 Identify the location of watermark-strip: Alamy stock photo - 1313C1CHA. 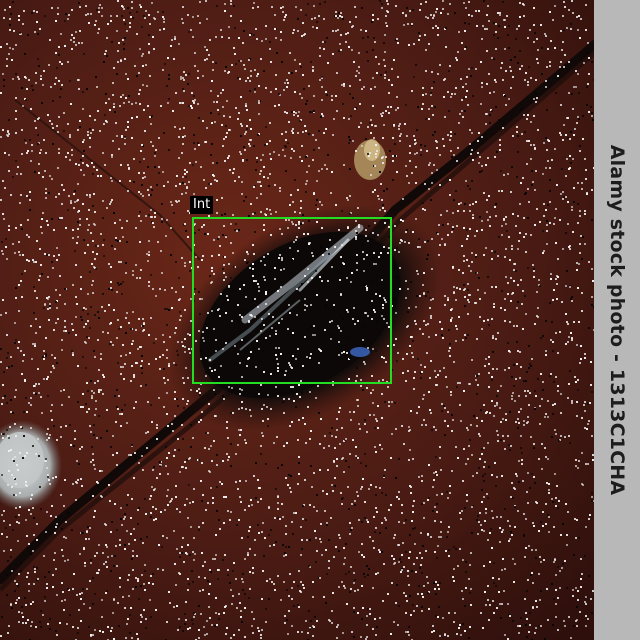
(617, 320).